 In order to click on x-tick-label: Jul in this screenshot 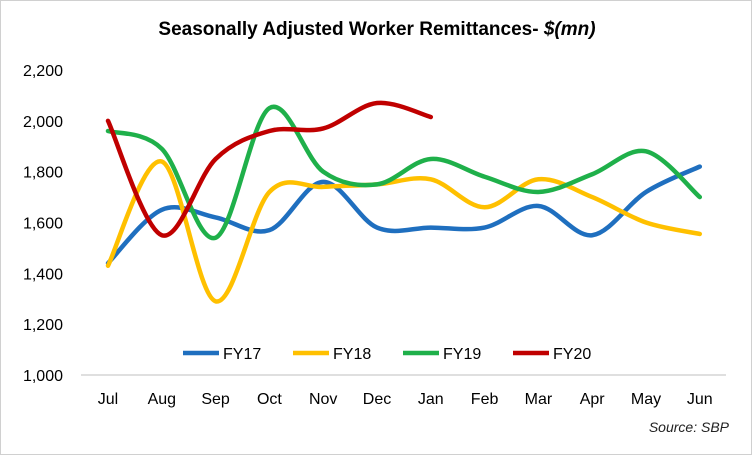, I will do `click(108, 399)`.